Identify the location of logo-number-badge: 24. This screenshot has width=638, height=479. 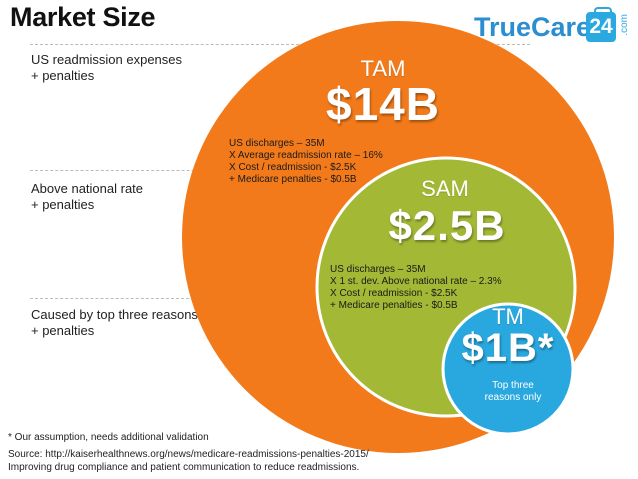
(601, 27).